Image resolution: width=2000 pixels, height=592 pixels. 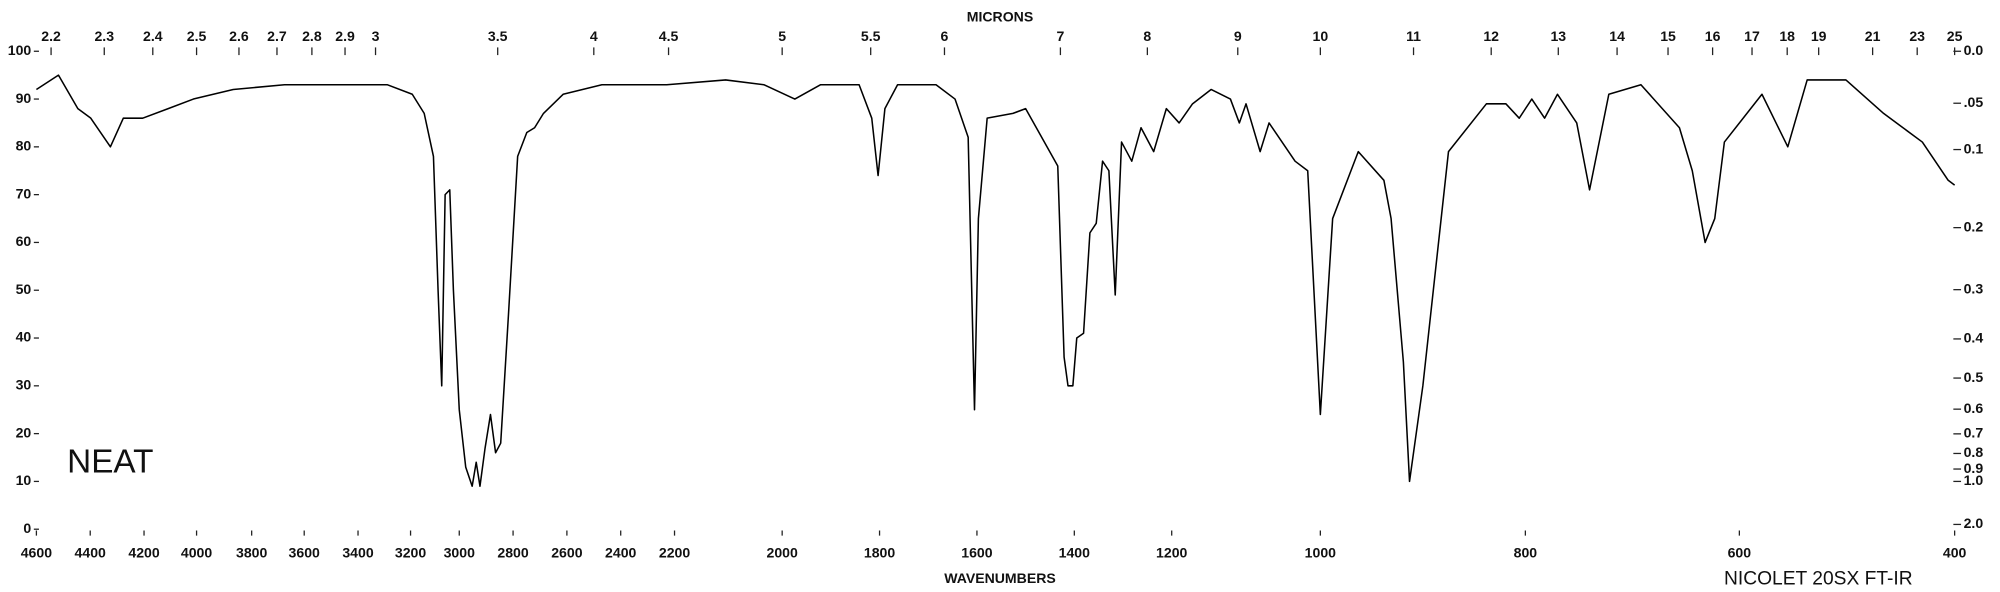 I want to click on y2-tick-label: 0.0, so click(x=1974, y=50).